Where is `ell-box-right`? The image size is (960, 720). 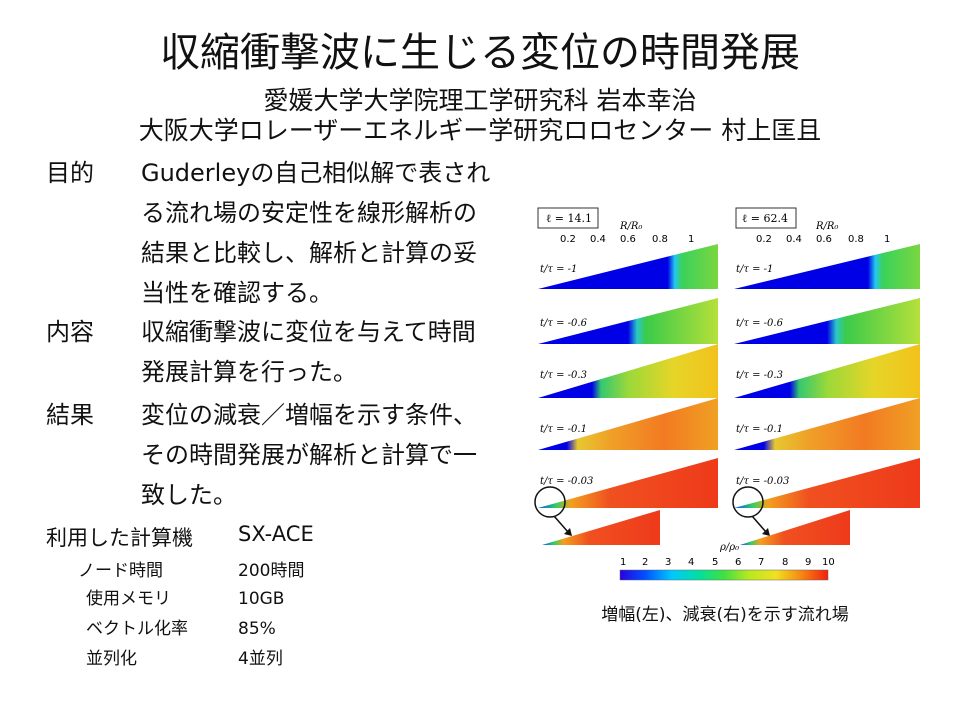 ell-box-right is located at coordinates (766, 218).